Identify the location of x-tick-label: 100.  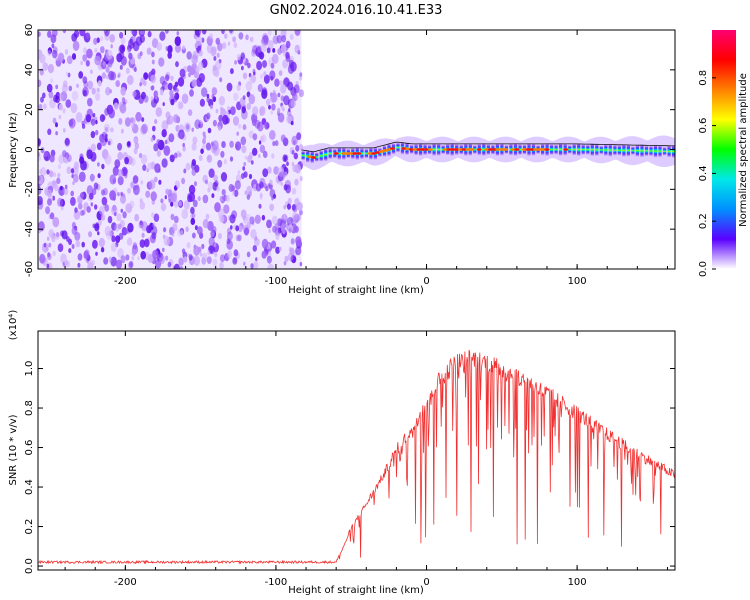
(577, 582).